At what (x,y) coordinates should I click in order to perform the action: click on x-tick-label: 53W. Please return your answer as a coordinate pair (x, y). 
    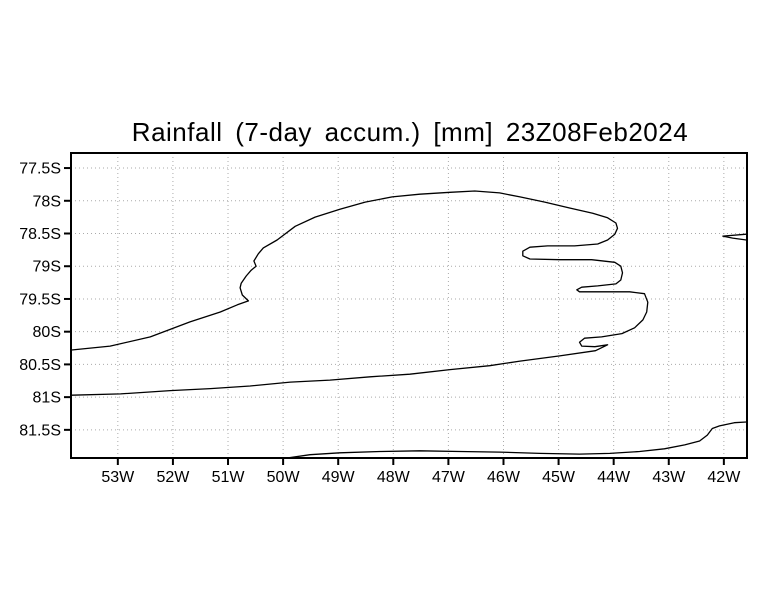
    Looking at the image, I should click on (118, 477).